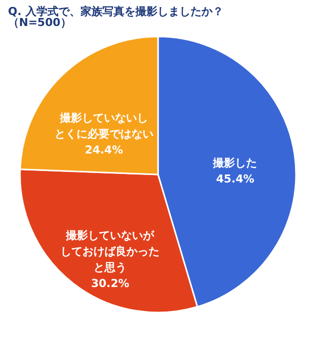 The image size is (325, 340). Describe the element at coordinates (104, 125) in the screenshot. I see `slice-label: 撮影していないしとくに必要ではない` at that location.